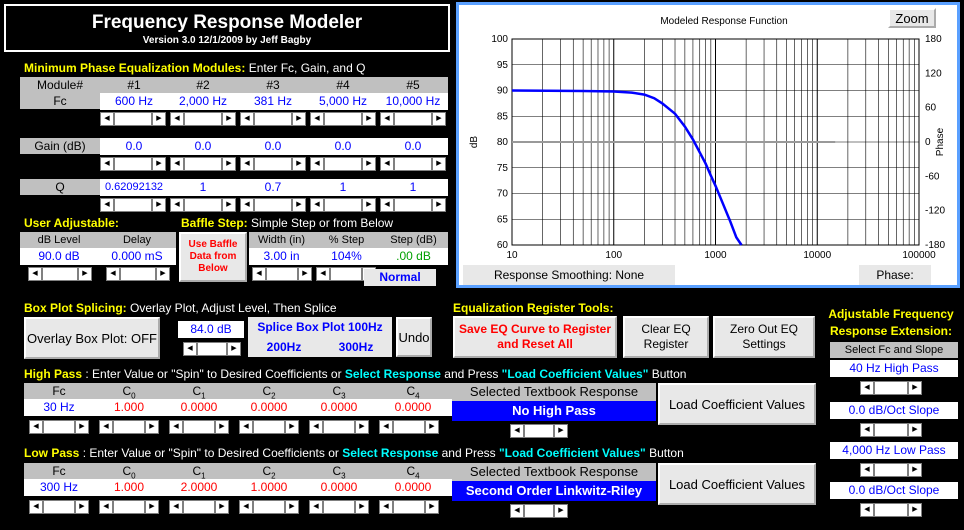 The width and height of the screenshot is (964, 530). What do you see at coordinates (133, 119) in the screenshot?
I see `fc-1-spinner: ◀ ▶` at bounding box center [133, 119].